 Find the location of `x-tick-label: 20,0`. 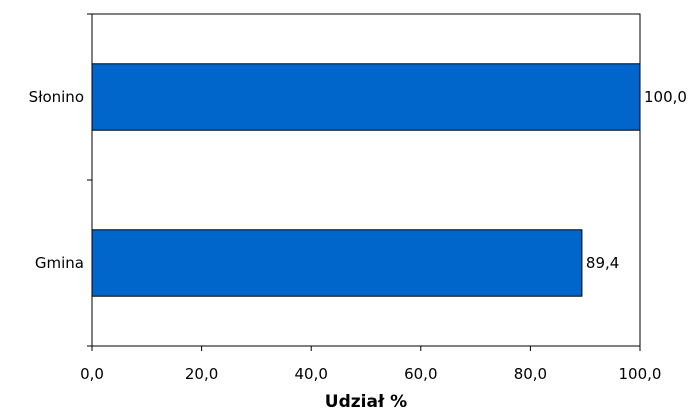

x-tick-label: 20,0 is located at coordinates (201, 374).